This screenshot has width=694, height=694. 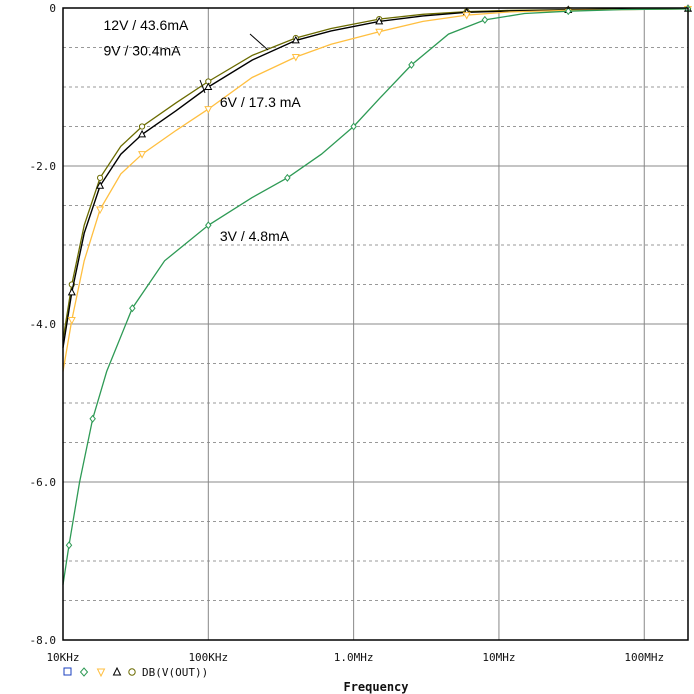 I want to click on x-tick-label: 100KHz, so click(x=208, y=657).